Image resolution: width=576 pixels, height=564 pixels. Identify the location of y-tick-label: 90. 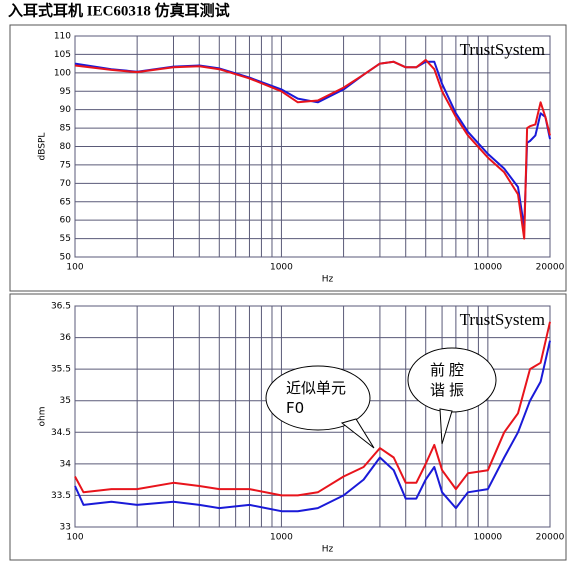
(66, 110).